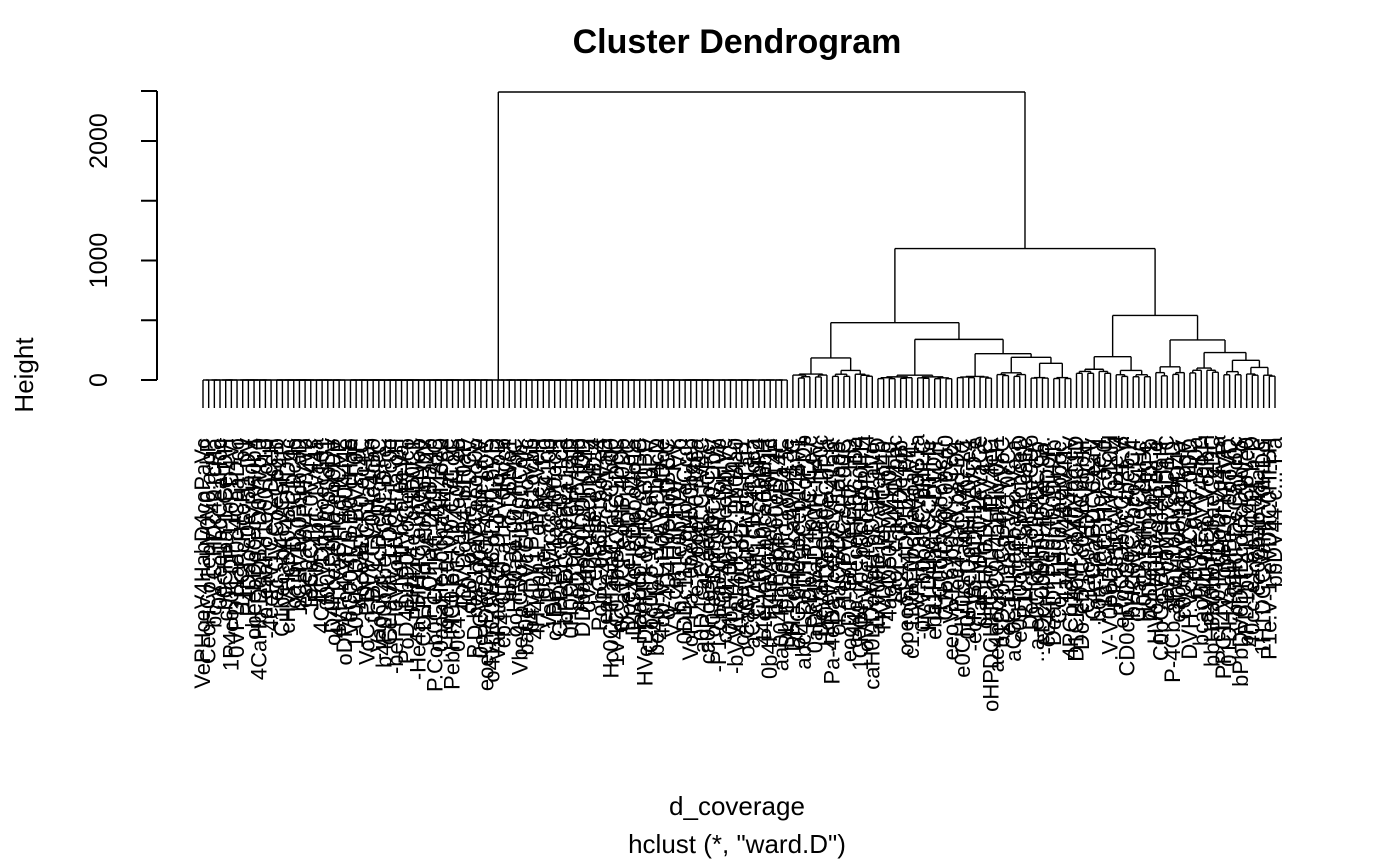 This screenshot has width=1400, height=865. What do you see at coordinates (737, 844) in the screenshot?
I see `x-axis-subtitle: hclust (*, "ward.D")` at bounding box center [737, 844].